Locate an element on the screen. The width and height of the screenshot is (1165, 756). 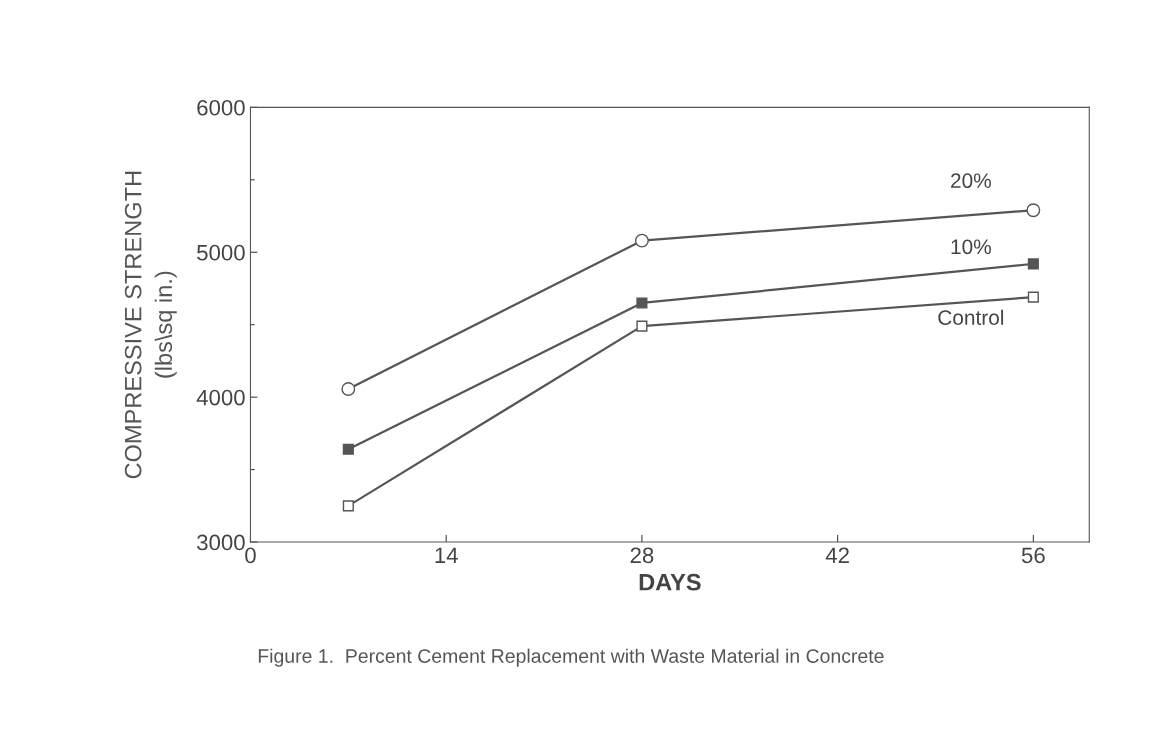
caption: Figure 1. Percent Cement Replacement with Waste Material in Concrete is located at coordinates (571, 657).